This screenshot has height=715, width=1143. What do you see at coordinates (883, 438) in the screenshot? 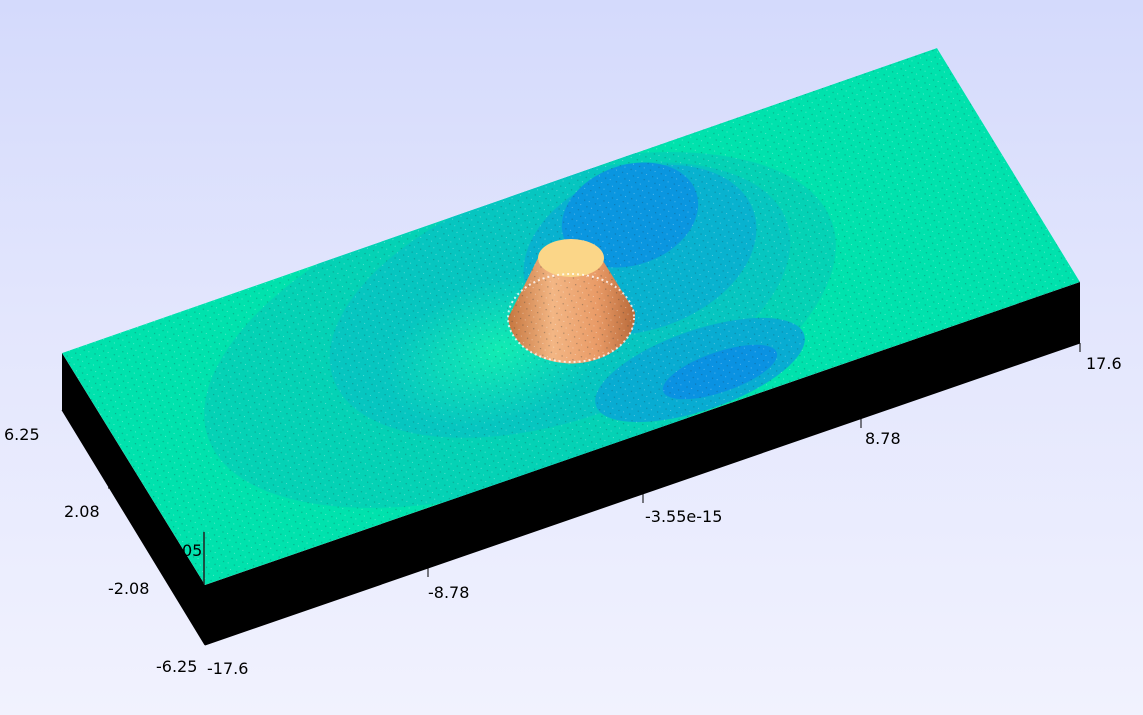
I see `x-tick-label-3: 8.78` at bounding box center [883, 438].